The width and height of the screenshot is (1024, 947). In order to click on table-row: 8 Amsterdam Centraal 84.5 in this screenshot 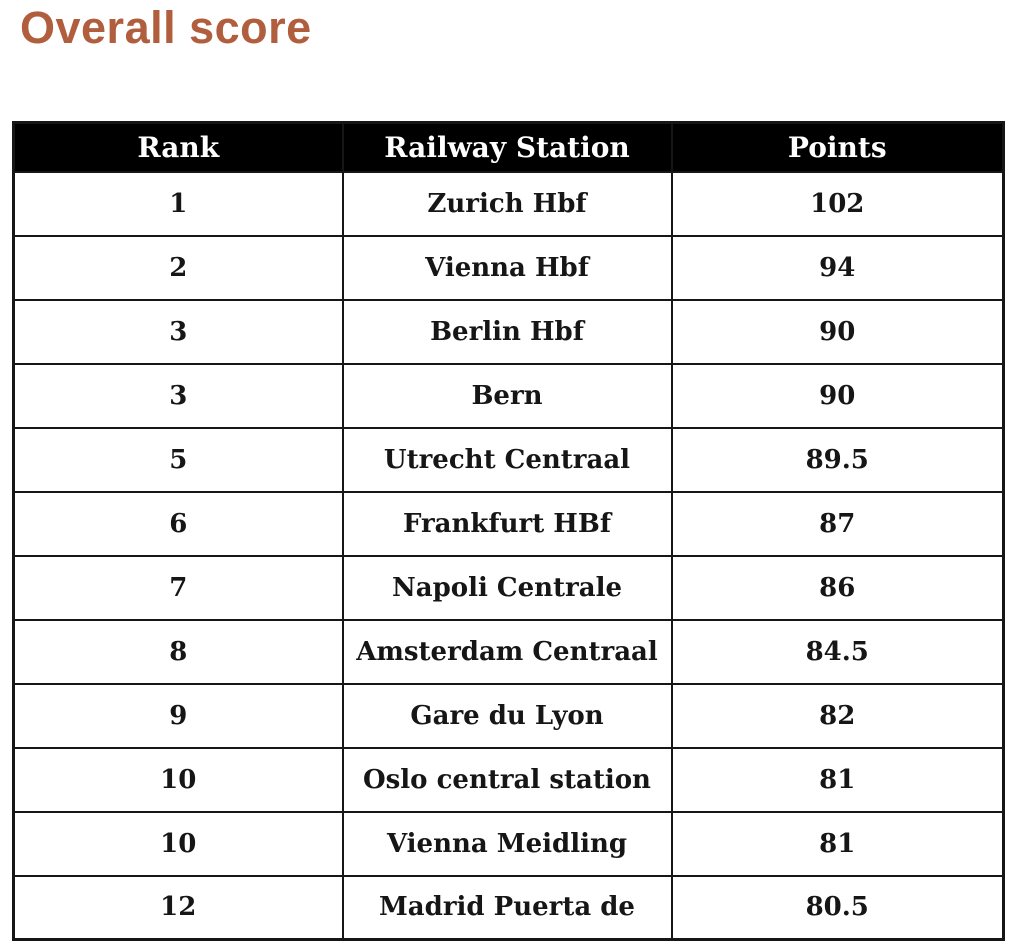, I will do `click(508, 651)`.